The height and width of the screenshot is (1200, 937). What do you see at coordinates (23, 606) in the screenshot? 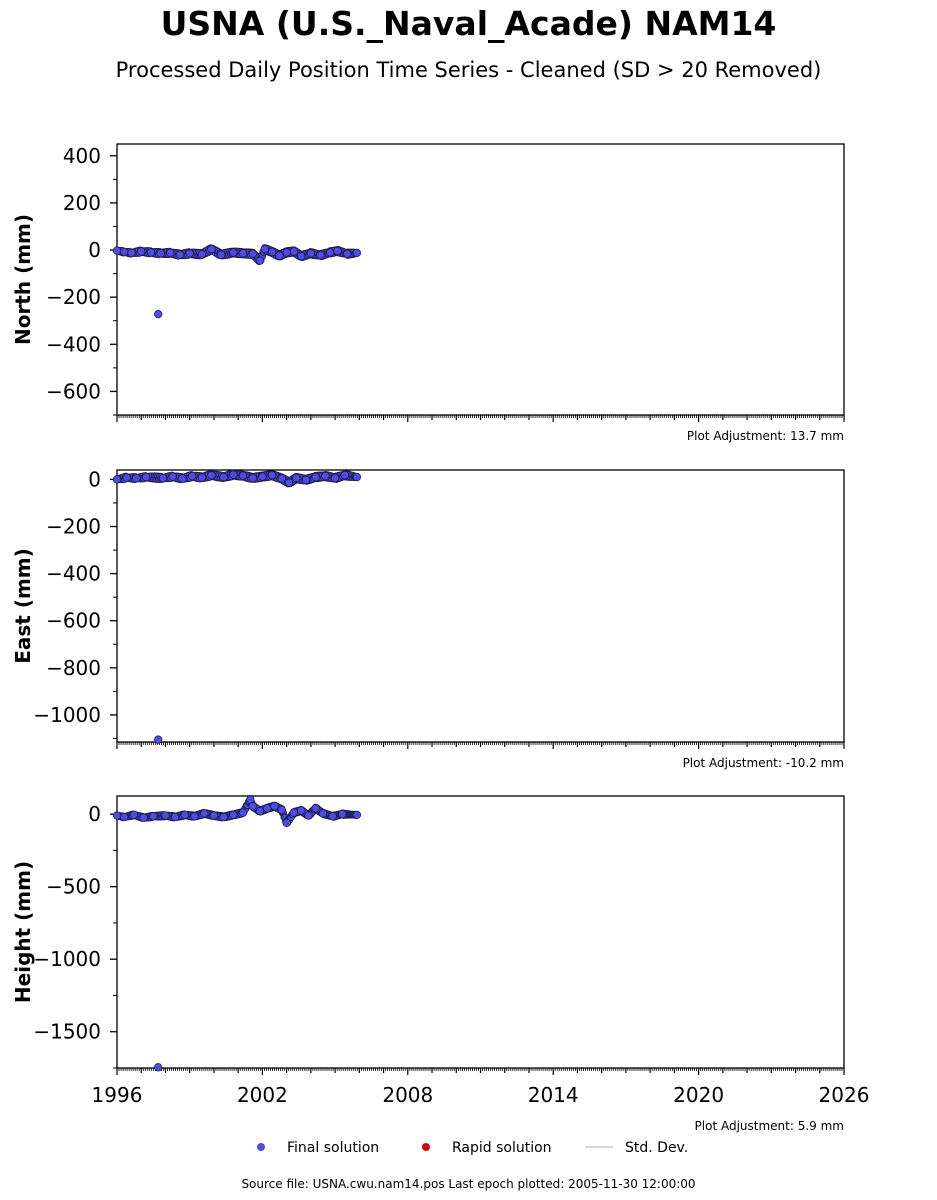
I see `east-y-axis-label: East (mm)` at bounding box center [23, 606].